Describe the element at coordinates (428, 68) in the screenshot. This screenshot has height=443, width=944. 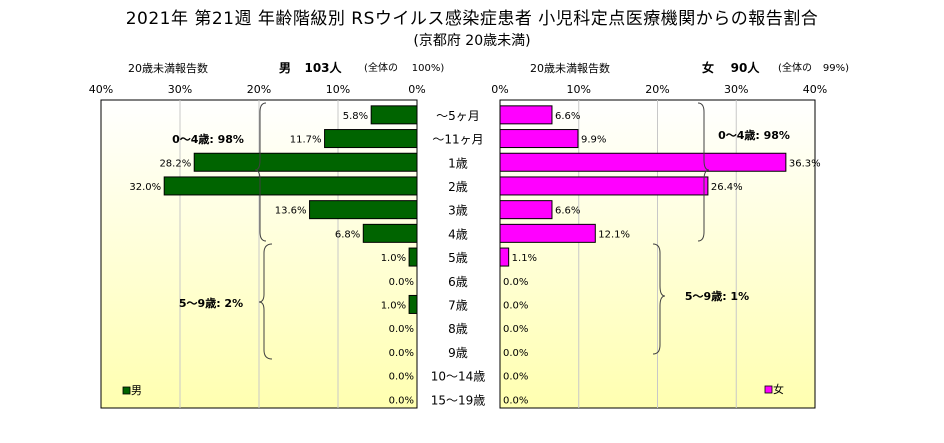
I see `left-header-ratio: 100%)` at that location.